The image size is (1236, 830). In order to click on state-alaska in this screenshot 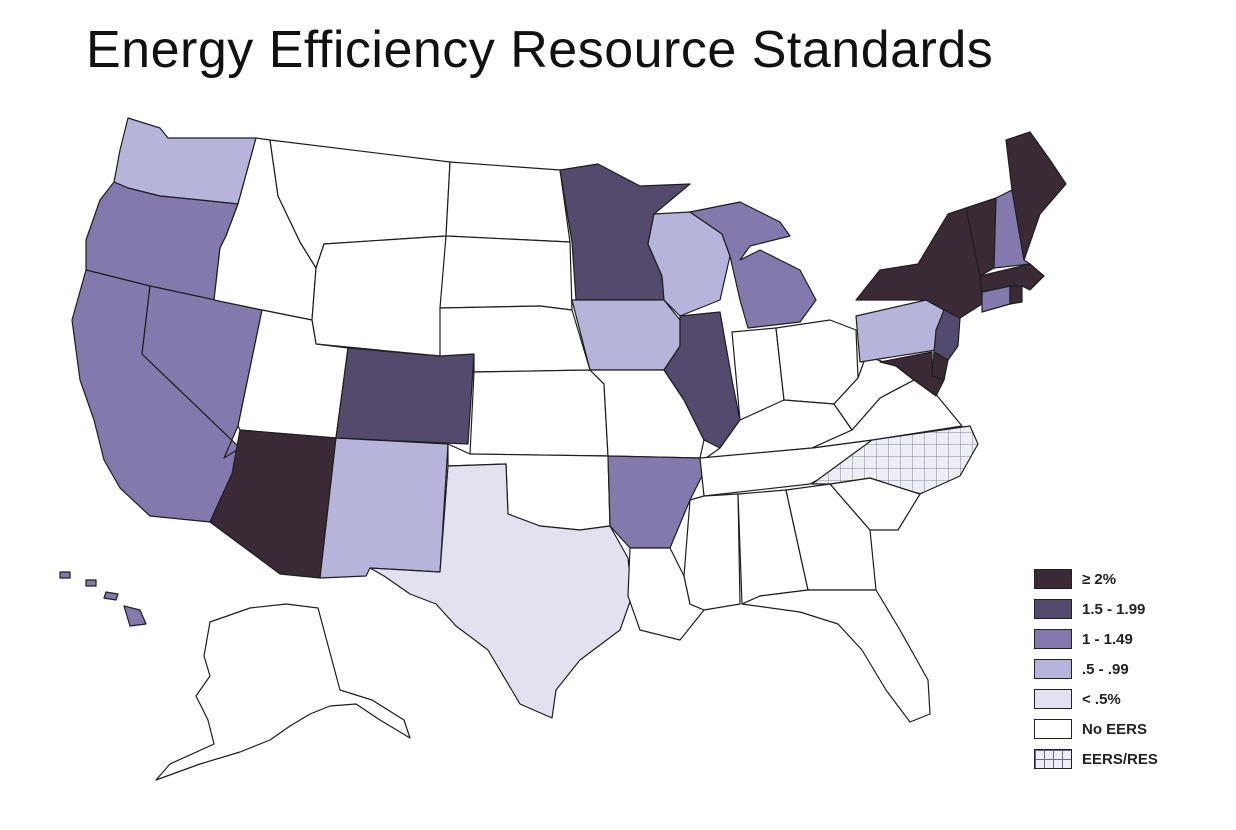, I will do `click(283, 692)`.